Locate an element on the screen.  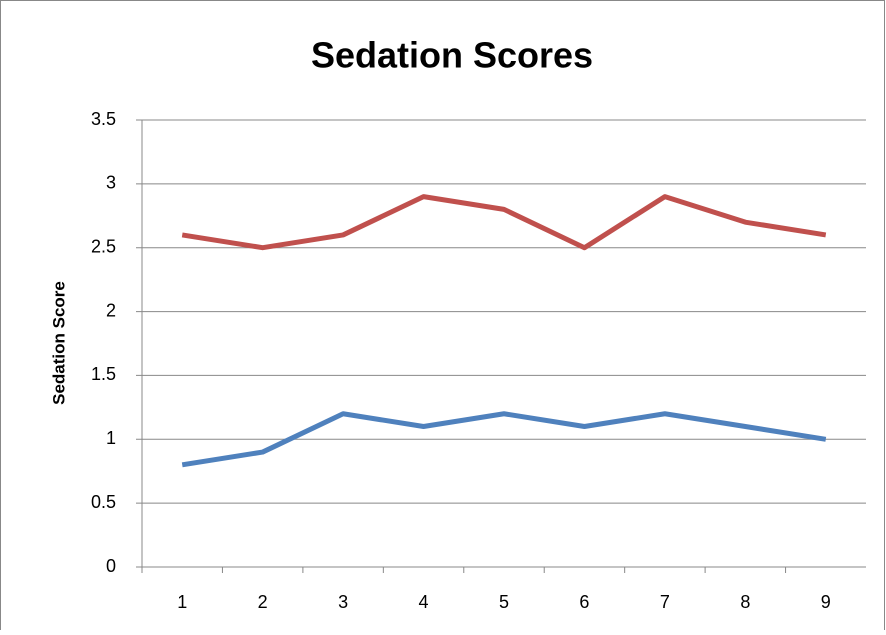
y-tick-label: 0 is located at coordinates (111, 566).